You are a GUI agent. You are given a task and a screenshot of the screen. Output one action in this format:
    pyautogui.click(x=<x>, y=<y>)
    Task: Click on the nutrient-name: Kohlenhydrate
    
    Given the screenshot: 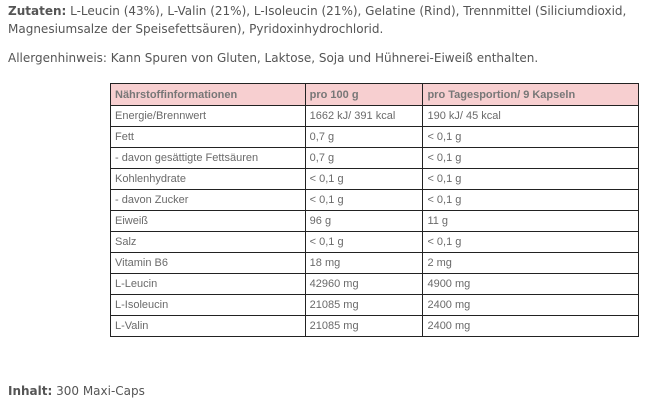 What is the action you would take?
    pyautogui.click(x=208, y=179)
    